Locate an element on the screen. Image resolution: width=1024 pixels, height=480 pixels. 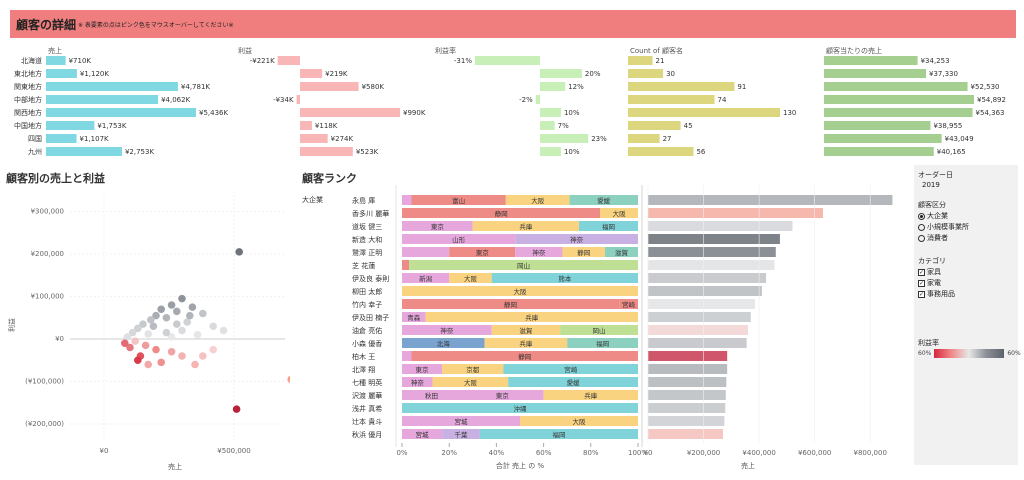
customer-name: 永島 庫 is located at coordinates (363, 200).